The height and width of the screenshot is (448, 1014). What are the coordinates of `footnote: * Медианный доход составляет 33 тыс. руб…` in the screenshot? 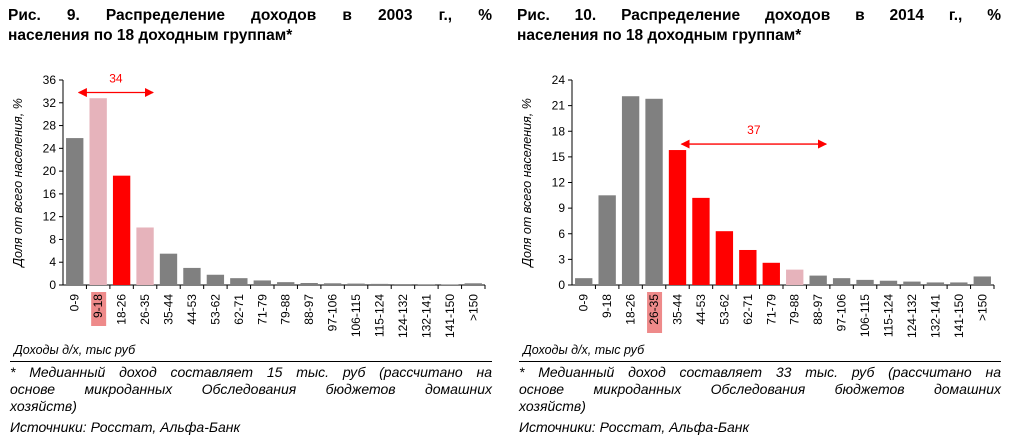 It's located at (760, 389).